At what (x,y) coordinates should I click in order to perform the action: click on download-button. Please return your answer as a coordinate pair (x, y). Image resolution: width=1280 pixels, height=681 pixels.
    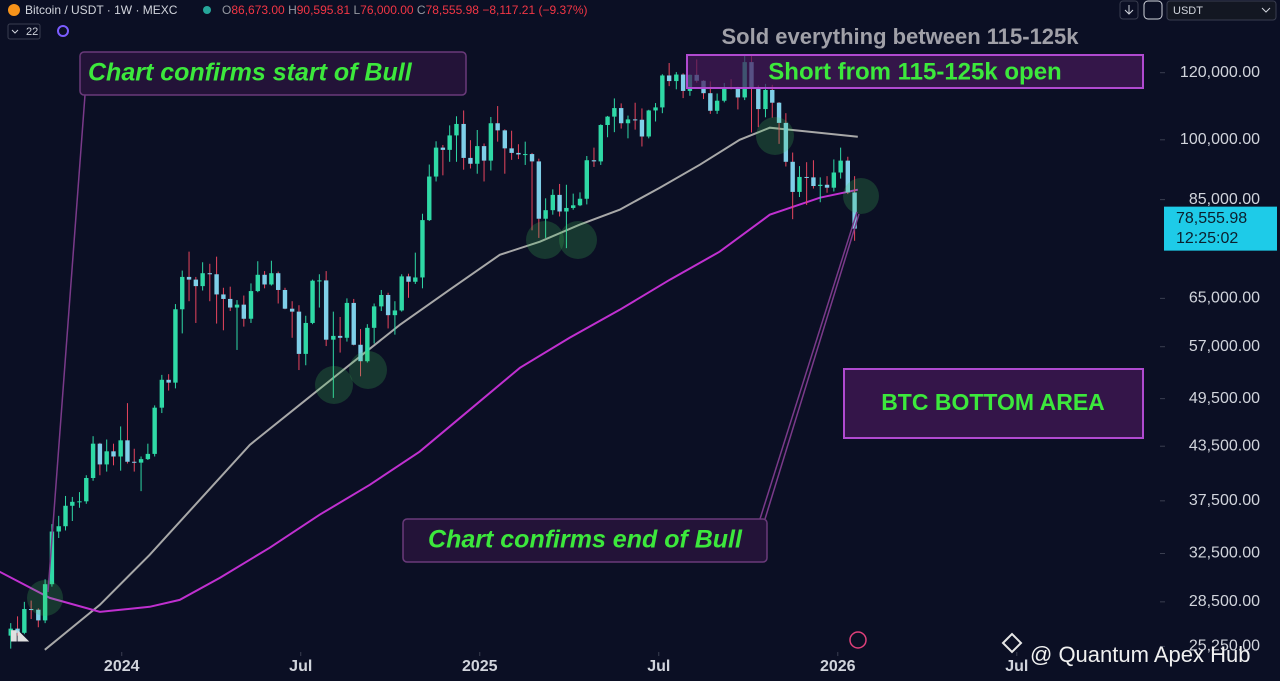
    Looking at the image, I should click on (1129, 10).